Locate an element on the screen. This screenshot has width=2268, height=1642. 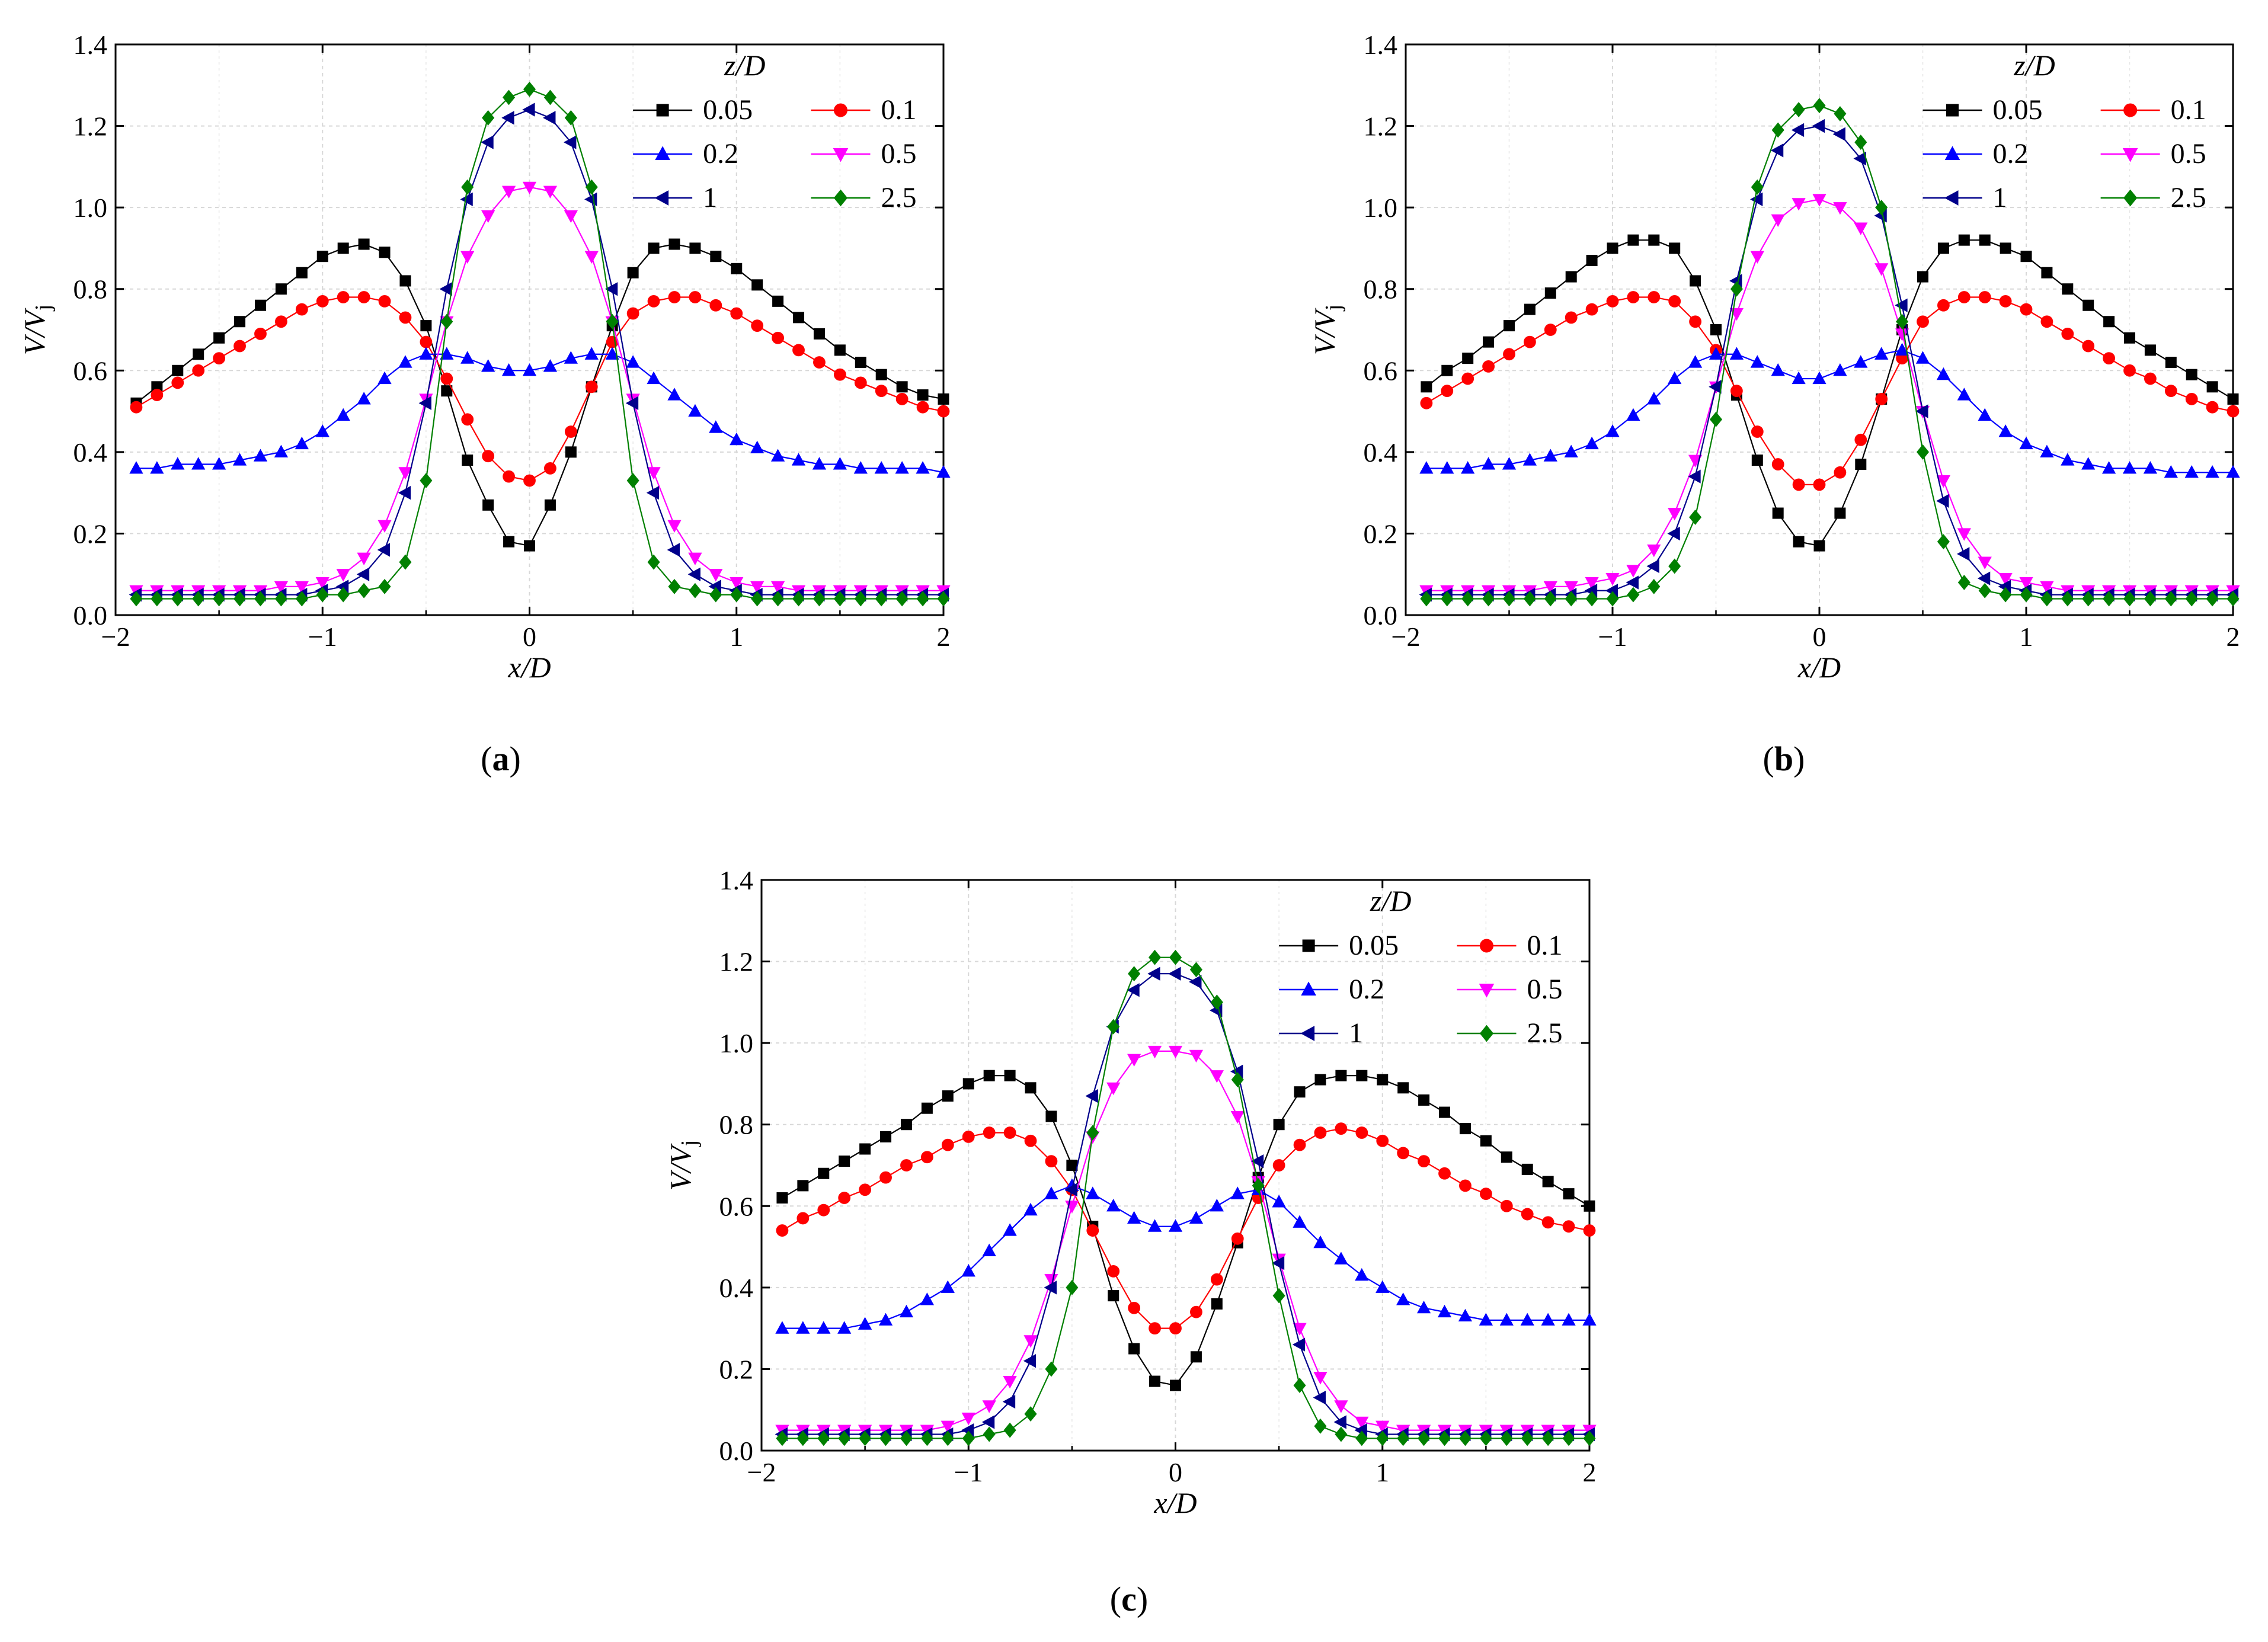
ticks: −2 −1 0 1 2 0.0 0.2 0.4 0.6 0.8 1.0 1.2 1.4 is located at coordinates (512, 341).